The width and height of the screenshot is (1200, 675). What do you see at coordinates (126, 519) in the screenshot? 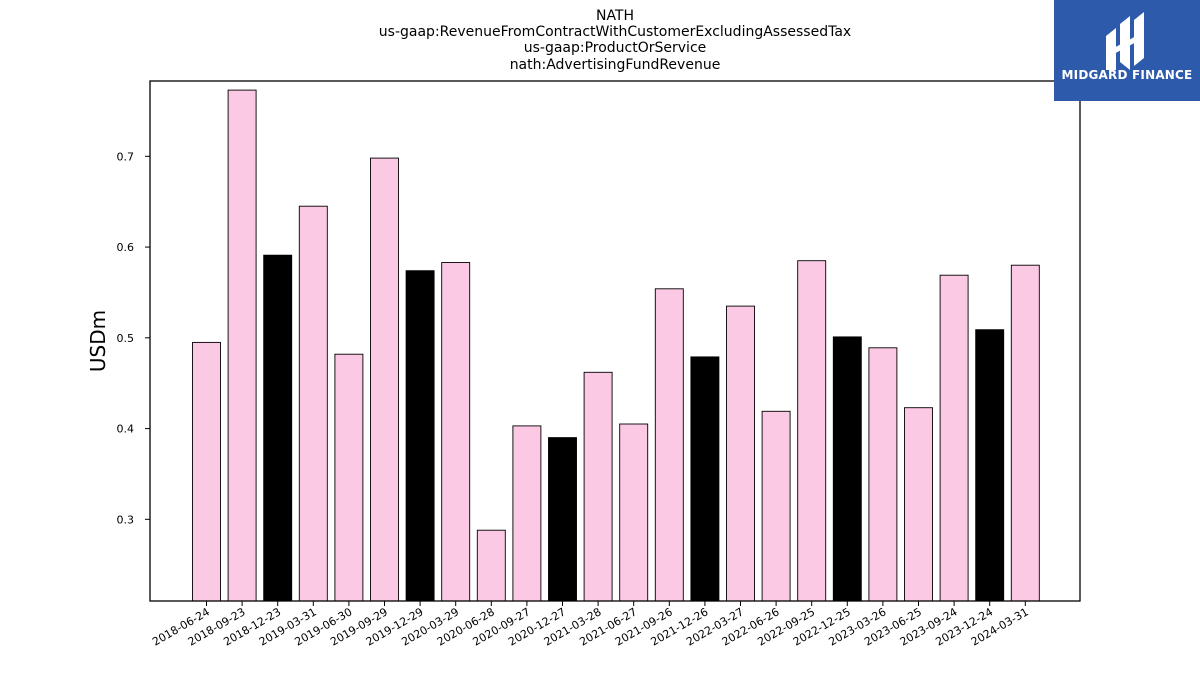
I see `y-tick-label: 0.3` at bounding box center [126, 519].